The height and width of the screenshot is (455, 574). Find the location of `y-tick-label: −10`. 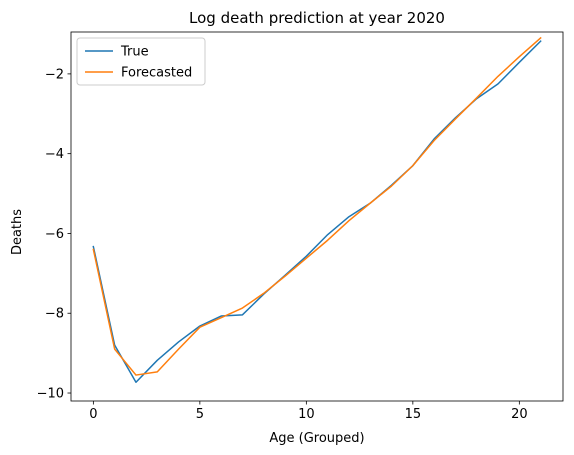

y-tick-label: −10 is located at coordinates (50, 394).